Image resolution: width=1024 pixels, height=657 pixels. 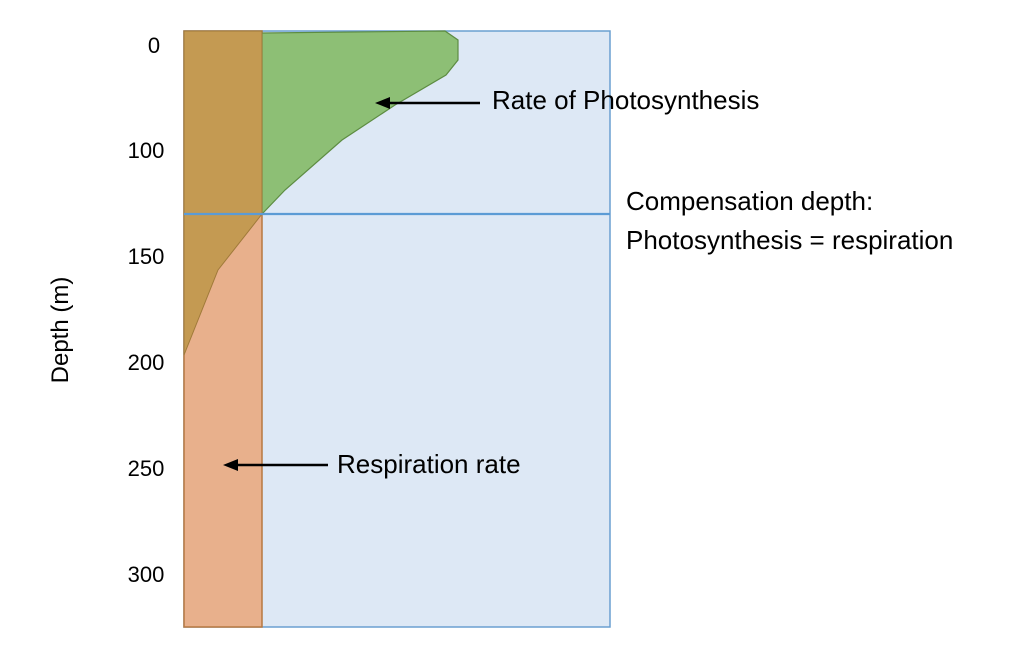 What do you see at coordinates (60, 330) in the screenshot?
I see `depth-axis-label: Depth (m)` at bounding box center [60, 330].